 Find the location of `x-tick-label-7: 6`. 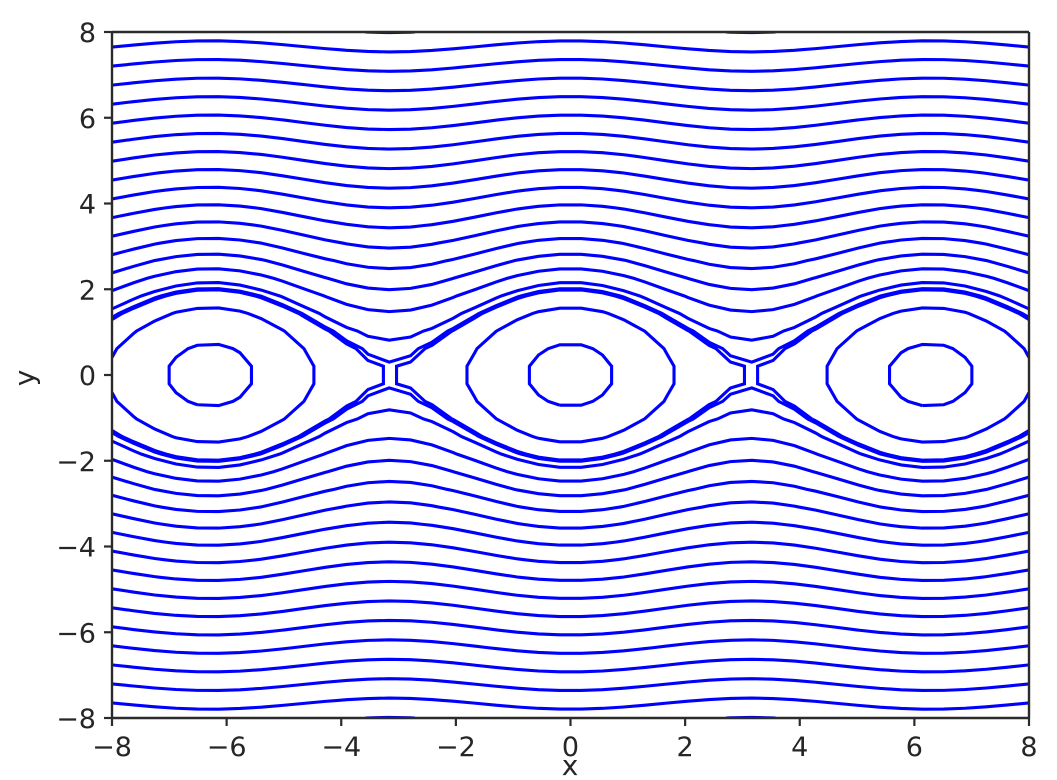

x-tick-label-7: 6 is located at coordinates (914, 747).